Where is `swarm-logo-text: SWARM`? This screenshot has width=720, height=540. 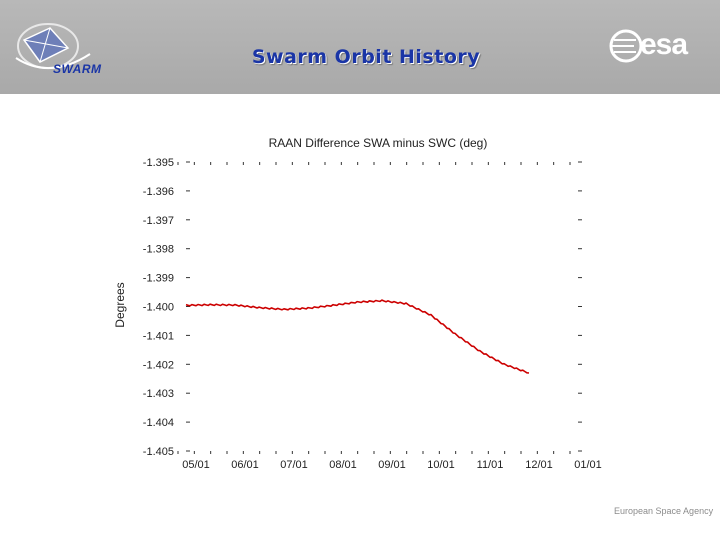
swarm-logo-text: SWARM is located at coordinates (77, 69).